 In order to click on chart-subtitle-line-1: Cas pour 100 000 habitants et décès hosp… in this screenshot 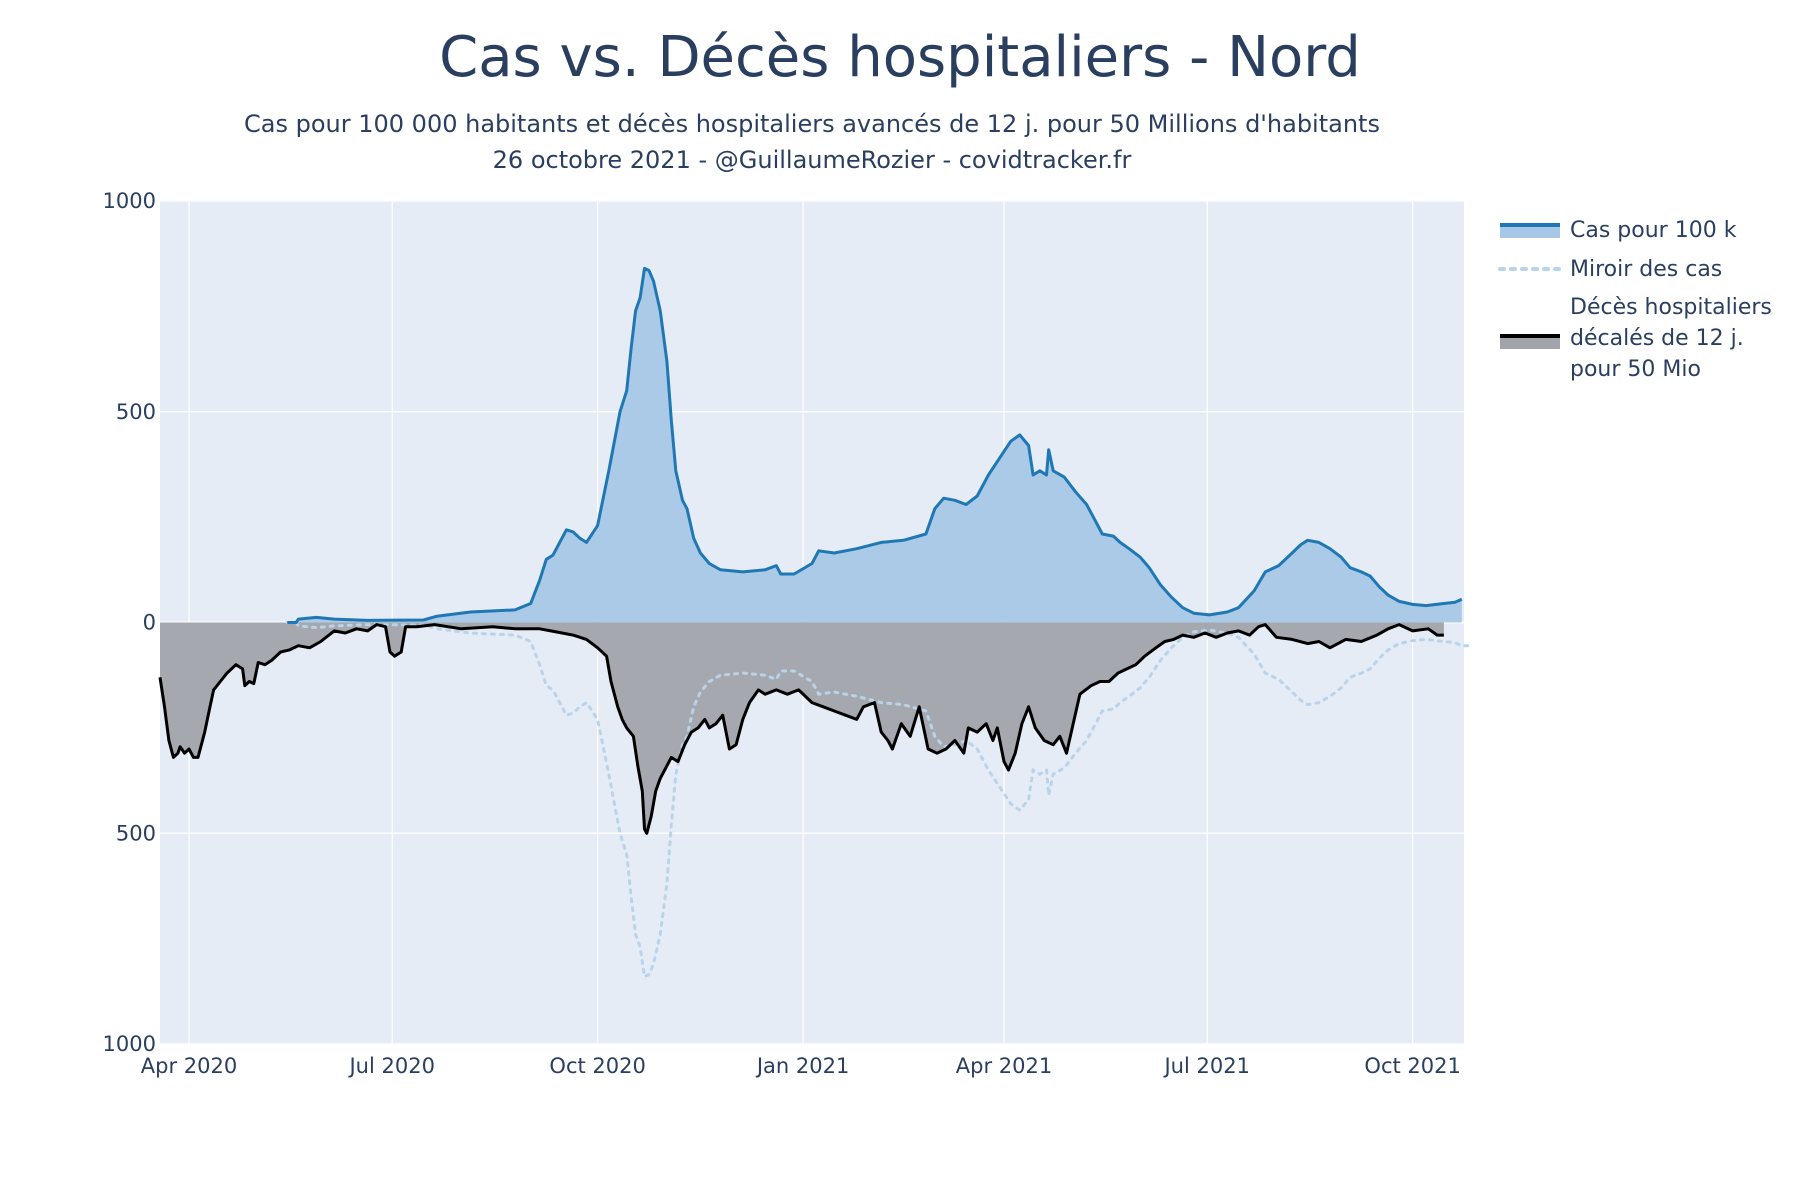, I will do `click(812, 124)`.